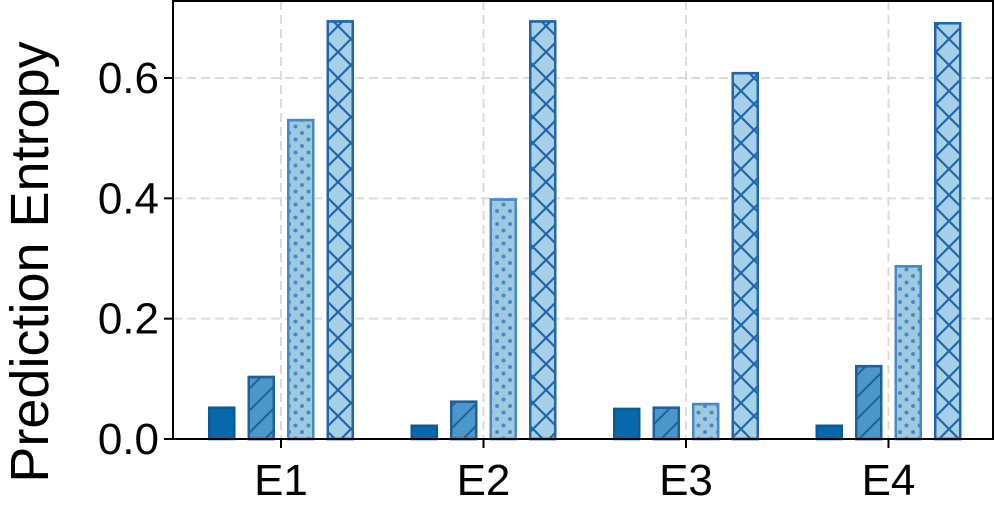 Image resolution: width=995 pixels, height=518 pixels. What do you see at coordinates (889, 480) in the screenshot?
I see `x-tick-label: E4` at bounding box center [889, 480].